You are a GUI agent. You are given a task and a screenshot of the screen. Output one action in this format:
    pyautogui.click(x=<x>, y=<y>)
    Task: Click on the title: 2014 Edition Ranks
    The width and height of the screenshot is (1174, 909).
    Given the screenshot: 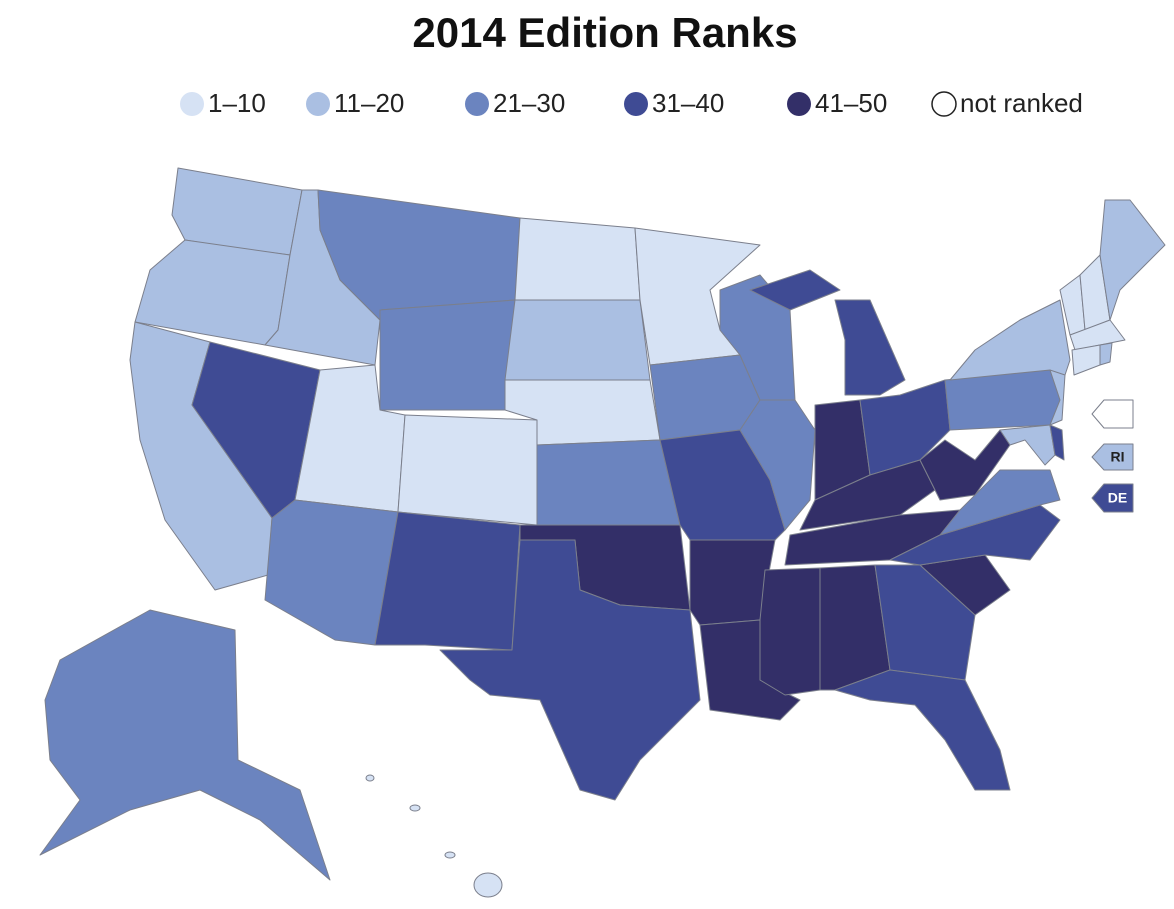 What is the action you would take?
    pyautogui.click(x=604, y=32)
    